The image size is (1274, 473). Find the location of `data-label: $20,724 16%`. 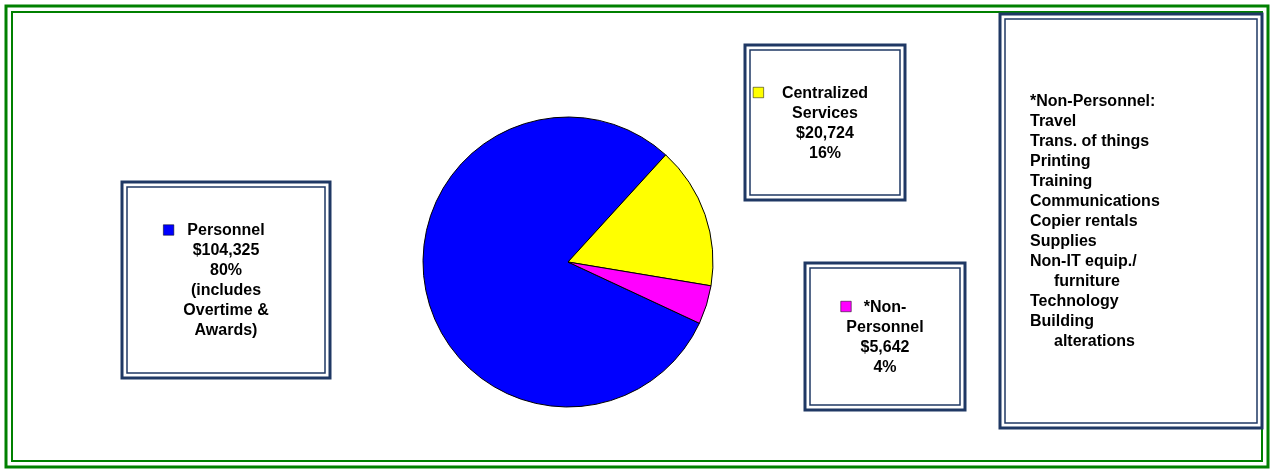

data-label: $20,724 16% is located at coordinates (825, 142).